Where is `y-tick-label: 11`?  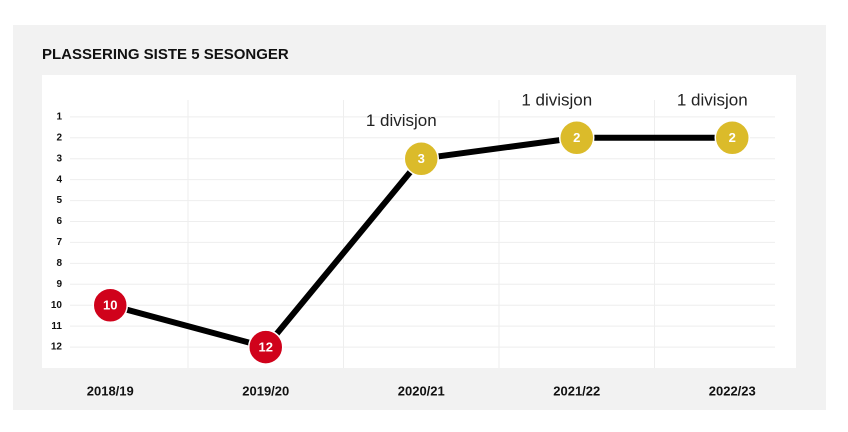 y-tick-label: 11 is located at coordinates (56, 326).